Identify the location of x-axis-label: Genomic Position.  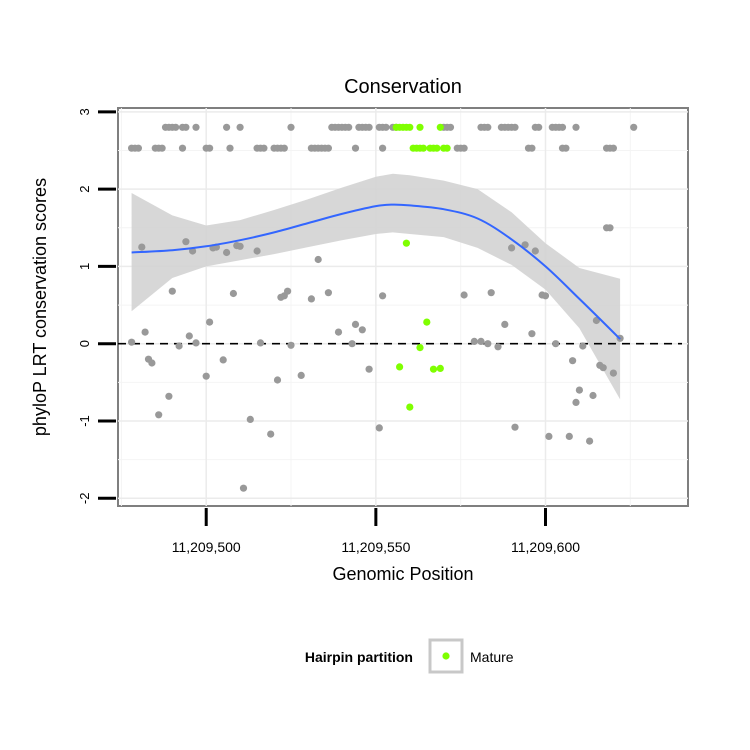
(402, 574).